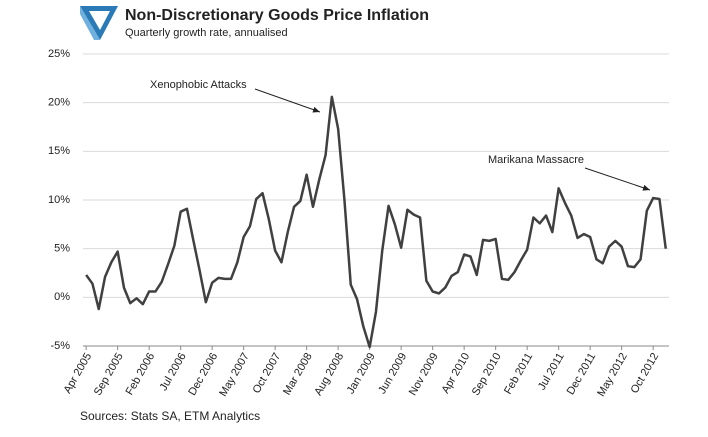 The image size is (708, 437). What do you see at coordinates (78, 373) in the screenshot?
I see `x-tick-label: Apr 2005` at bounding box center [78, 373].